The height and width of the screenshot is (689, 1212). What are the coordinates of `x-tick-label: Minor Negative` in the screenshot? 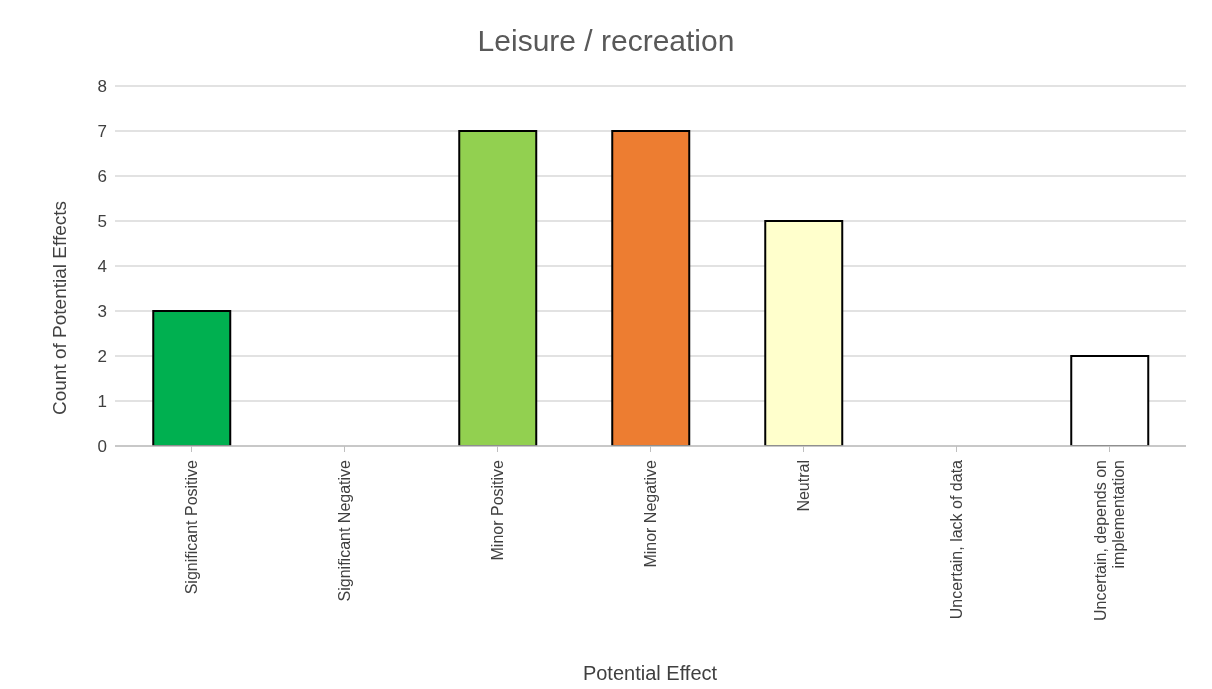 It's located at (650, 513).